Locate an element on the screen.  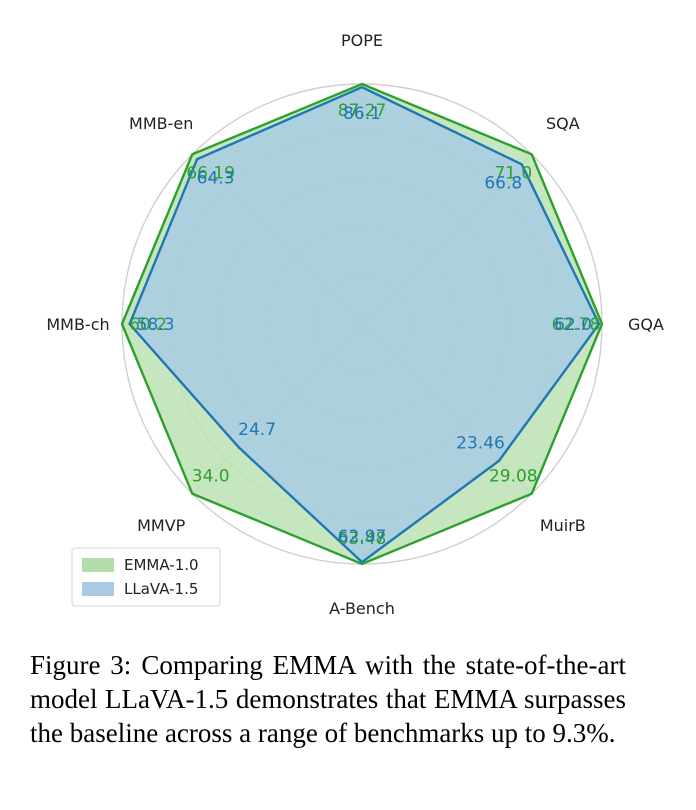
data-label-emma-1-0-gqa: 62.78 is located at coordinates (576, 325).